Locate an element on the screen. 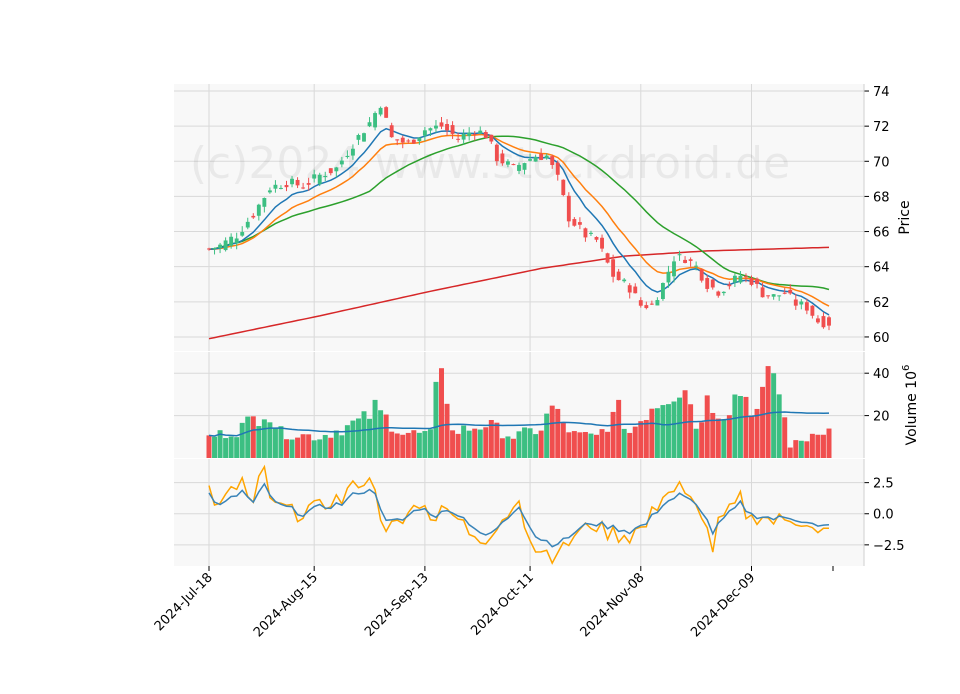  x-tick-label: 2024-Jul-18 is located at coordinates (184, 602).